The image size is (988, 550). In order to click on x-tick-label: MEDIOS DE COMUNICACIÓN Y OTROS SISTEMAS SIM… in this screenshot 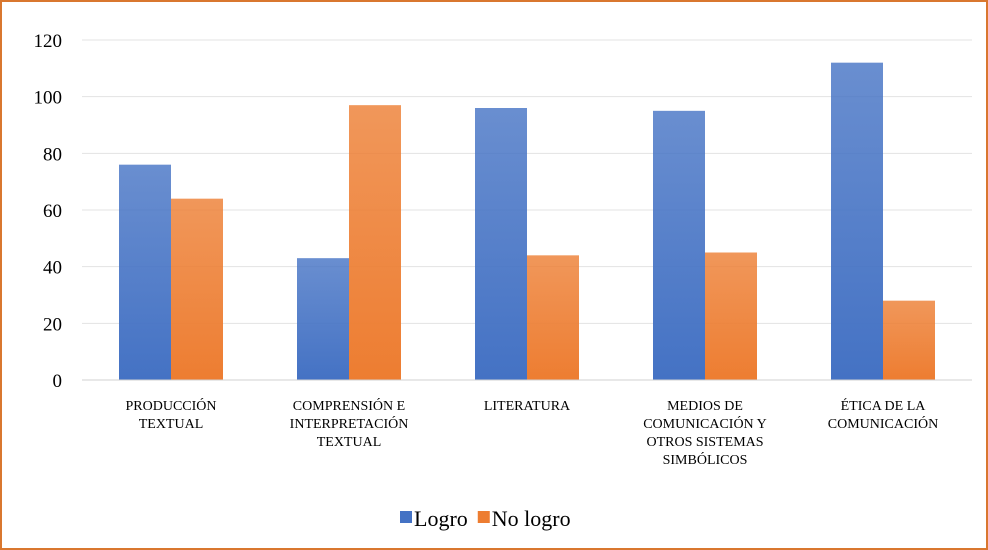, I will do `click(705, 433)`.